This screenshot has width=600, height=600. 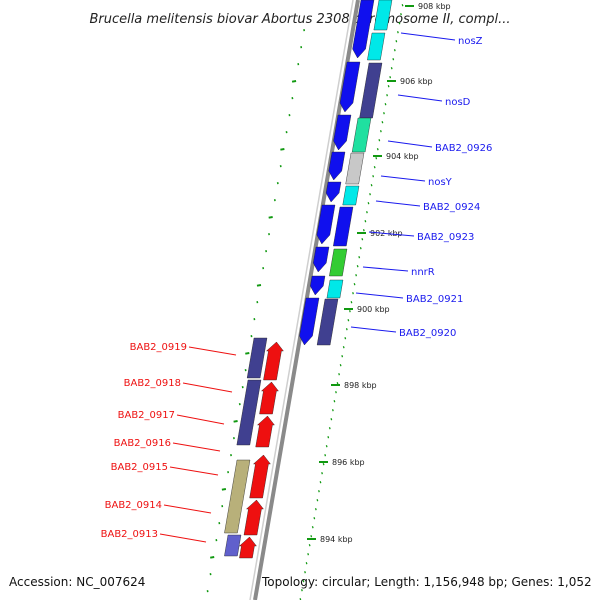 What do you see at coordinates (434, 299) in the screenshot?
I see `gene-label-bab2_0921: BAB2_0921` at bounding box center [434, 299].